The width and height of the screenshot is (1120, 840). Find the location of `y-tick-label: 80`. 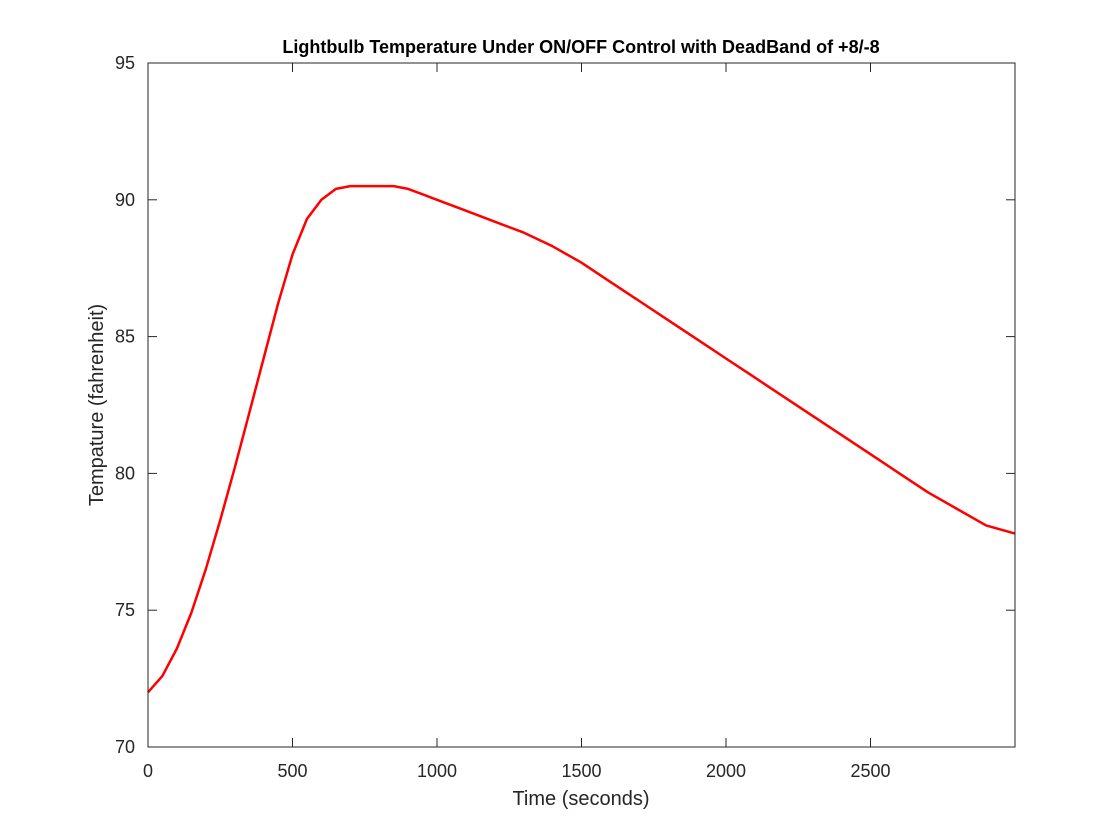

y-tick-label: 80 is located at coordinates (125, 473).